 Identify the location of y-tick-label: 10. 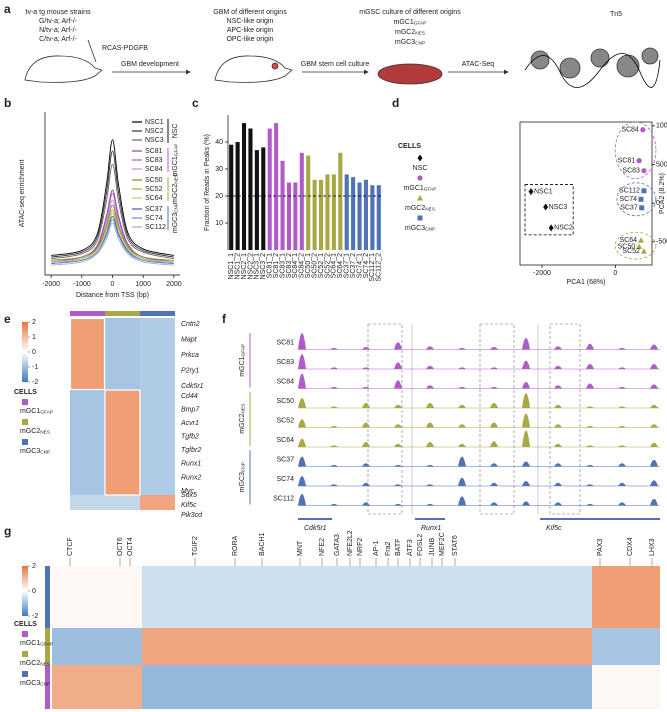
(219, 223).